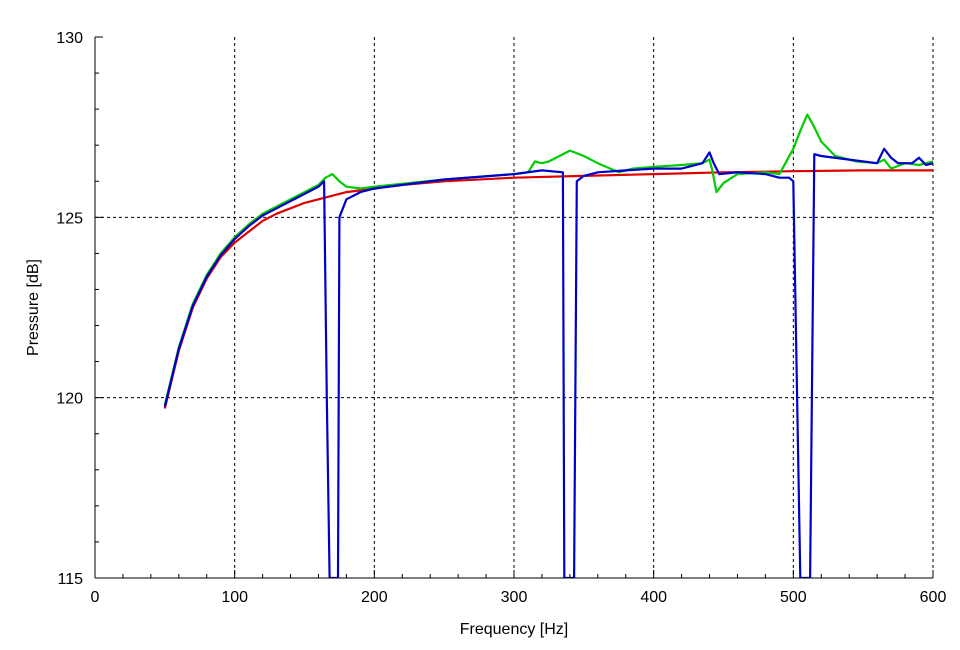 The height and width of the screenshot is (650, 960). Describe the element at coordinates (514, 629) in the screenshot. I see `x-axis-title: Frequency [Hz]` at that location.